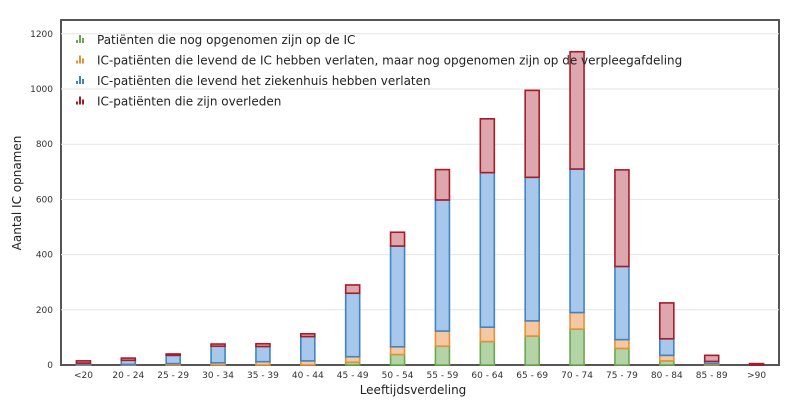 This screenshot has height=405, width=800. What do you see at coordinates (577, 376) in the screenshot?
I see `x-tick-label: 70 - 74` at bounding box center [577, 376].